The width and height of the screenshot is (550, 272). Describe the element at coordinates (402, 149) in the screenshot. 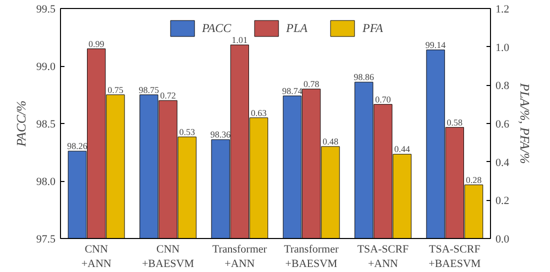

I see `data-label: 0.44` at that location.